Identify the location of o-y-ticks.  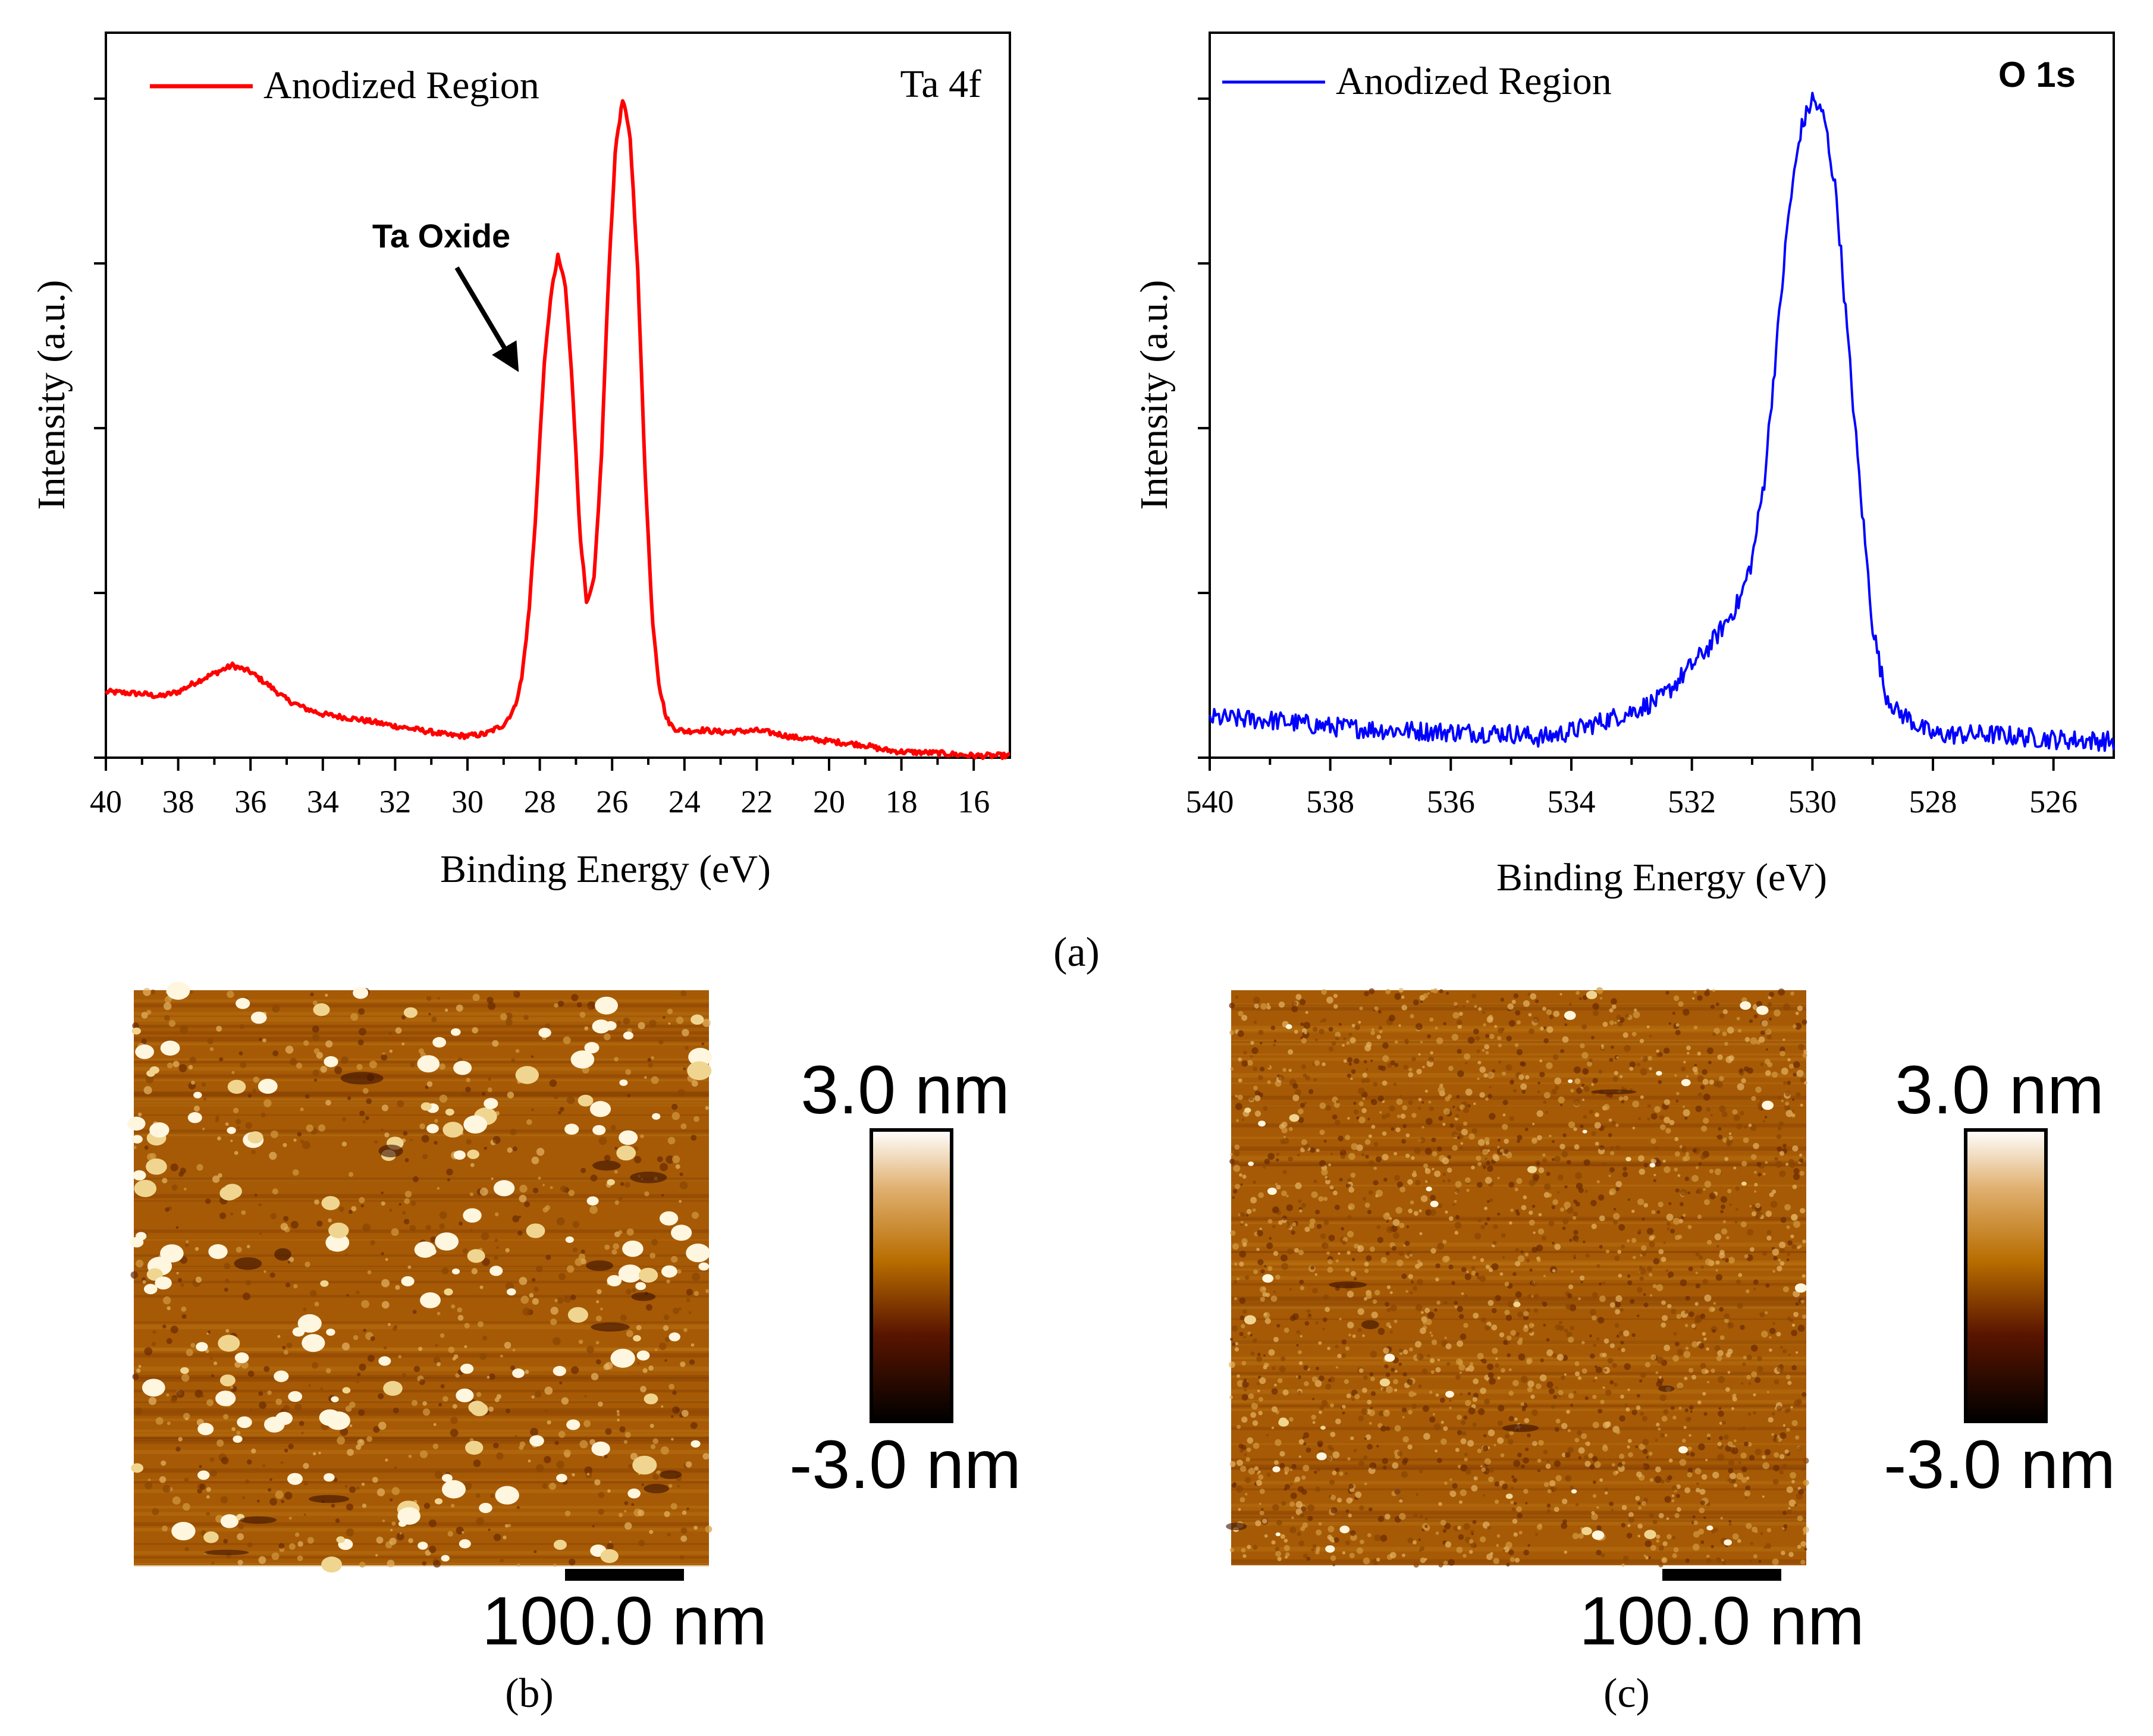
(1204, 428).